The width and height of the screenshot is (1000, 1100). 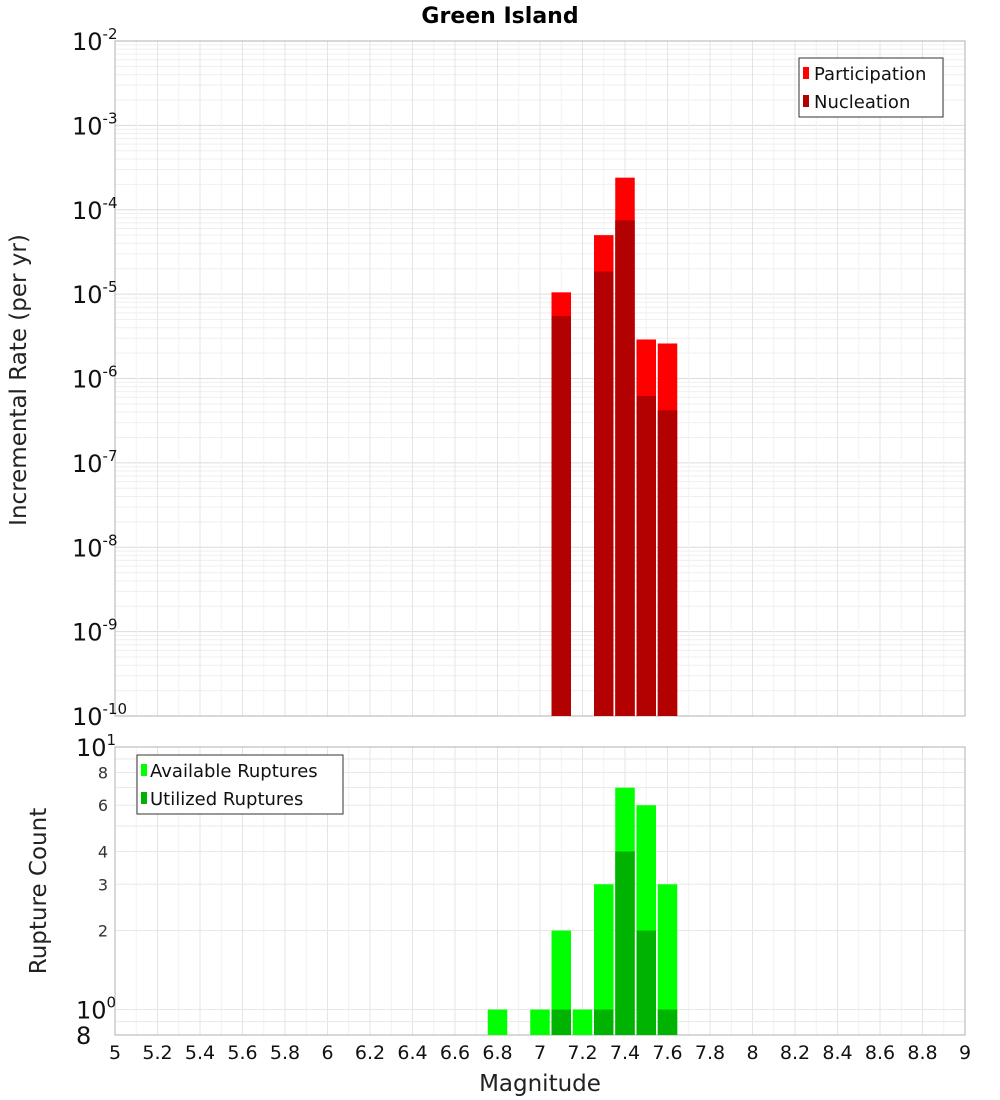 What do you see at coordinates (99, 715) in the screenshot?
I see `top-y-tick-label: 10⁻¹⁰` at bounding box center [99, 715].